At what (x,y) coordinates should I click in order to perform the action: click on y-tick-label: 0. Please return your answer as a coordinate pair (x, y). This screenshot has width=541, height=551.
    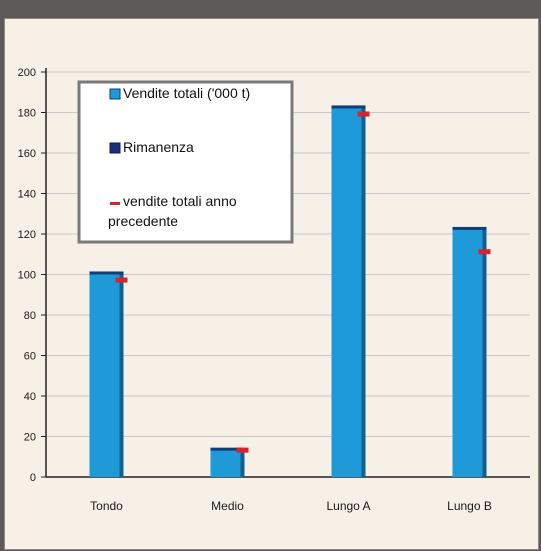
    Looking at the image, I should click on (33, 478).